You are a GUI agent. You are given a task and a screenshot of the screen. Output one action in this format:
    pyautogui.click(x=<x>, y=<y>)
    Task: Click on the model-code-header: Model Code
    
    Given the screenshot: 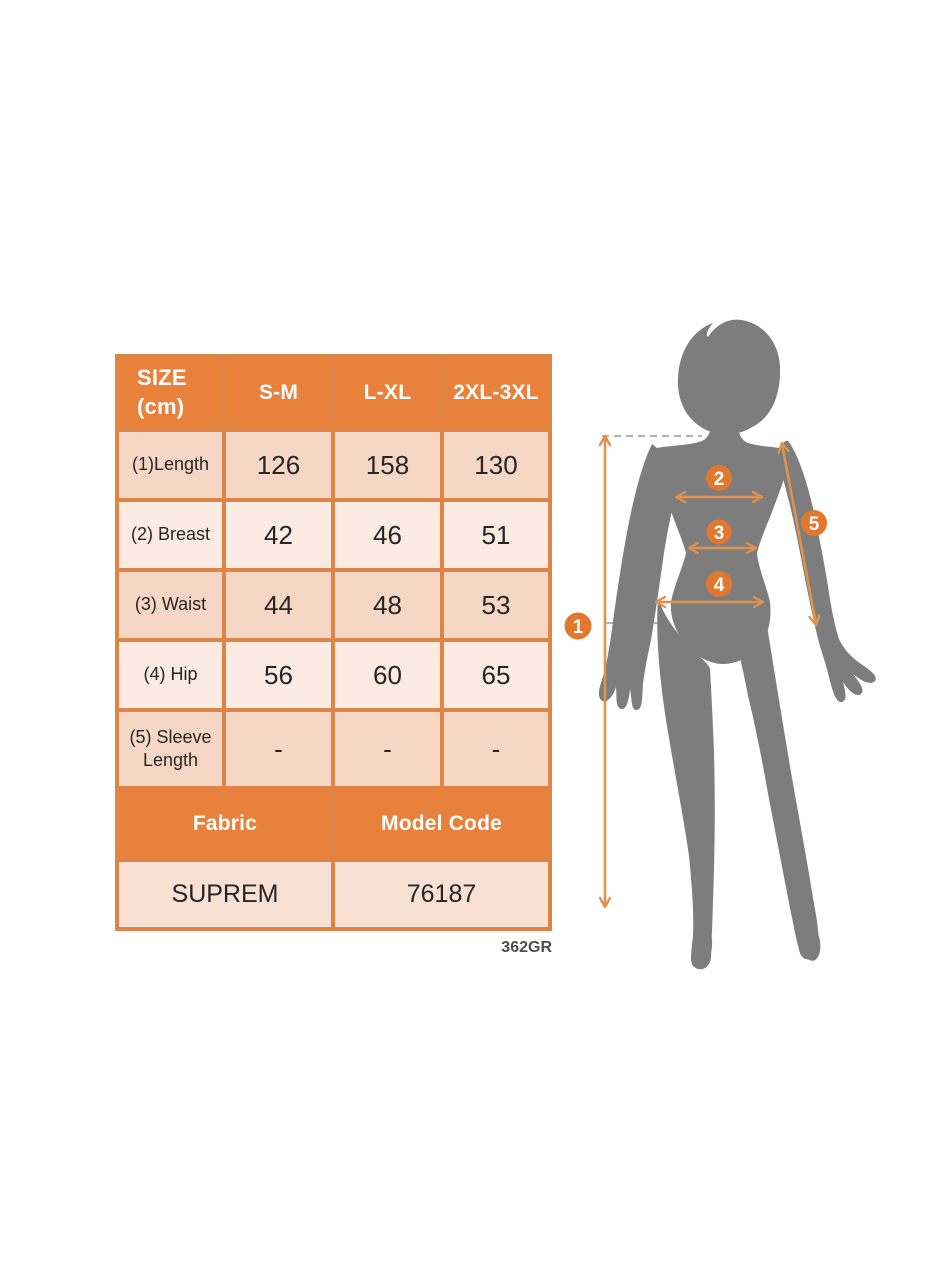 What is the action you would take?
    pyautogui.click(x=441, y=824)
    